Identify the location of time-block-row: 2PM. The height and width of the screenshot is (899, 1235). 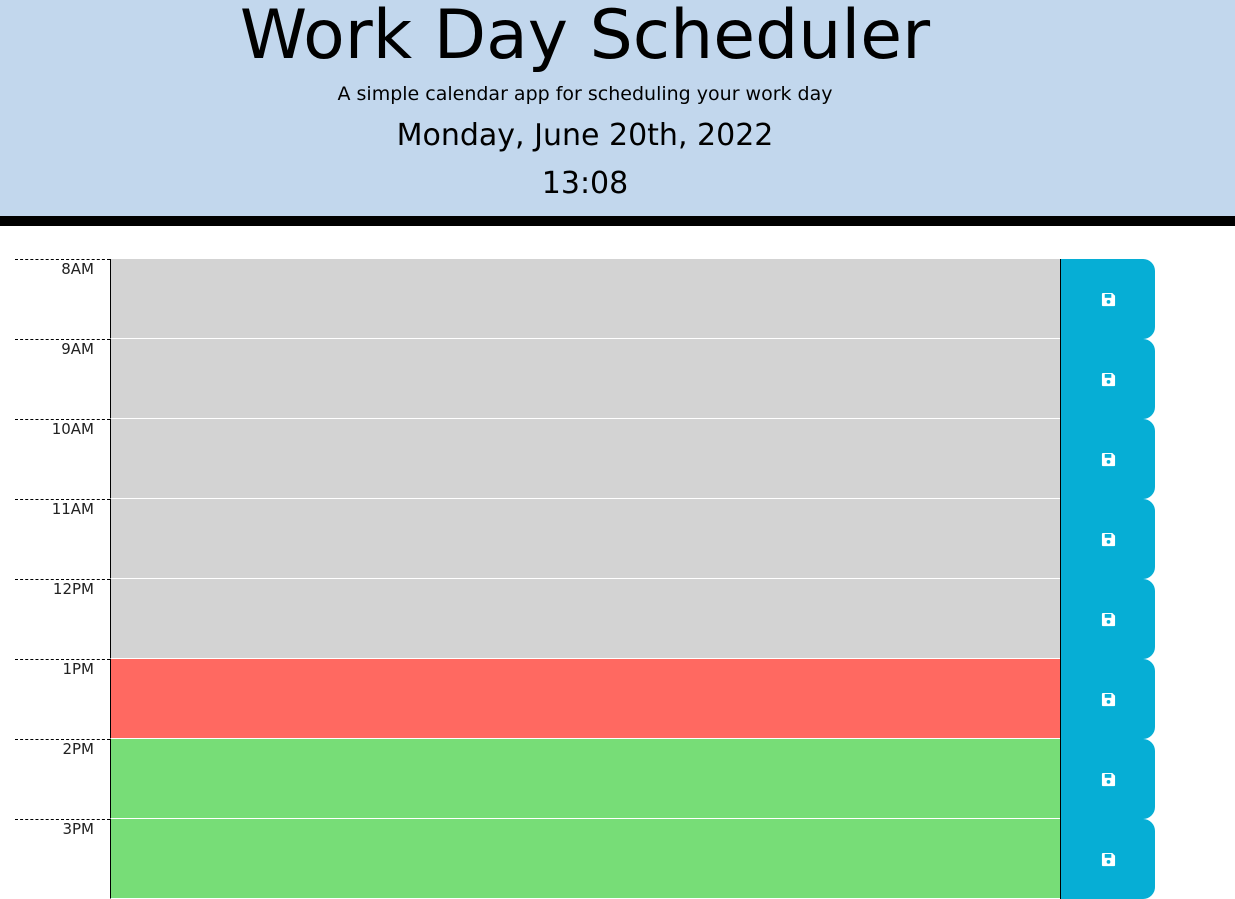
(585, 779).